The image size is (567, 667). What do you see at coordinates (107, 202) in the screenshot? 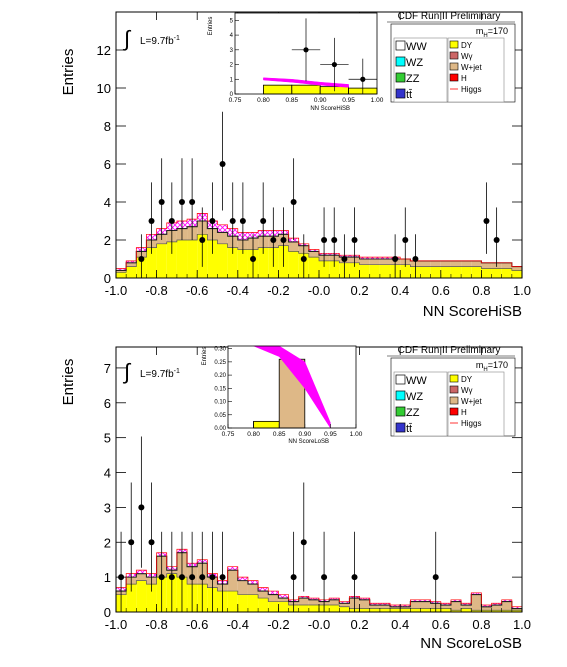
I see `y-tick-label: 4` at bounding box center [107, 202].